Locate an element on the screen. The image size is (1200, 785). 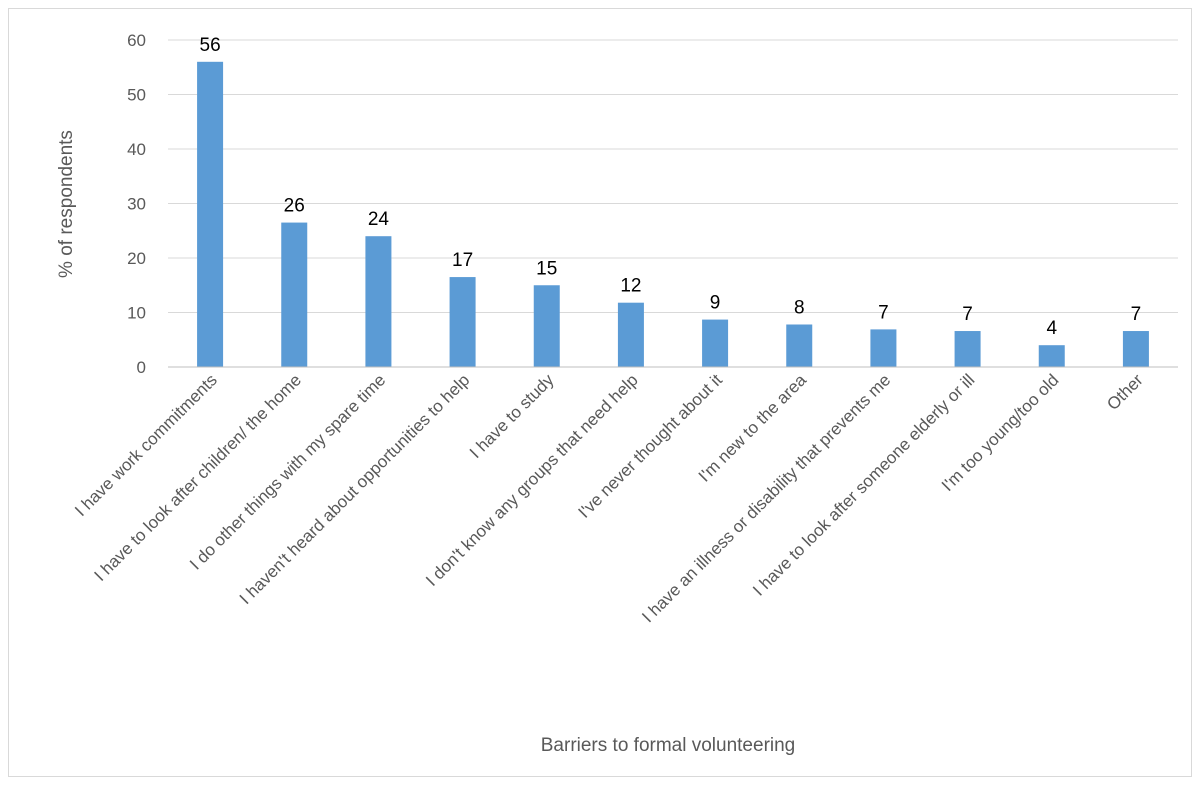
y-axis-ticks: 0 10 20 30 40 50 60 is located at coordinates (136, 204).